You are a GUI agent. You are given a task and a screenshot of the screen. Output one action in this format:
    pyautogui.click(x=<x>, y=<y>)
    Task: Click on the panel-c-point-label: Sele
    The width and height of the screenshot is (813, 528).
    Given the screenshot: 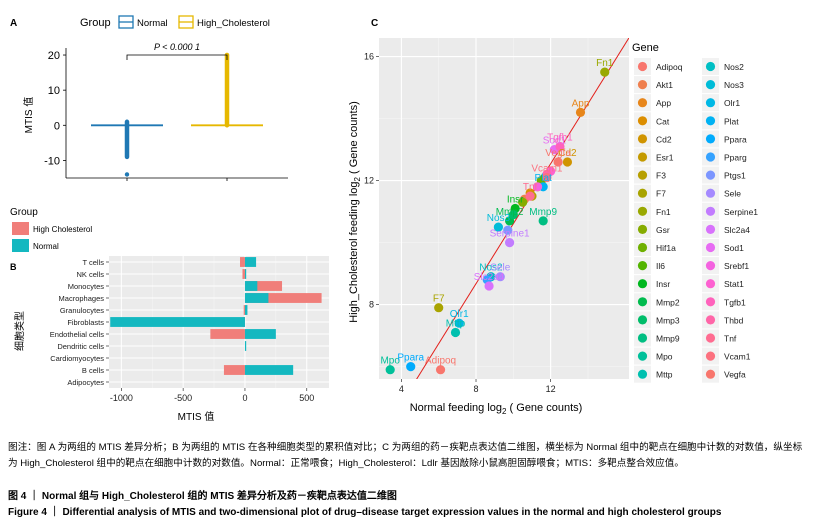 What is the action you would take?
    pyautogui.click(x=500, y=268)
    